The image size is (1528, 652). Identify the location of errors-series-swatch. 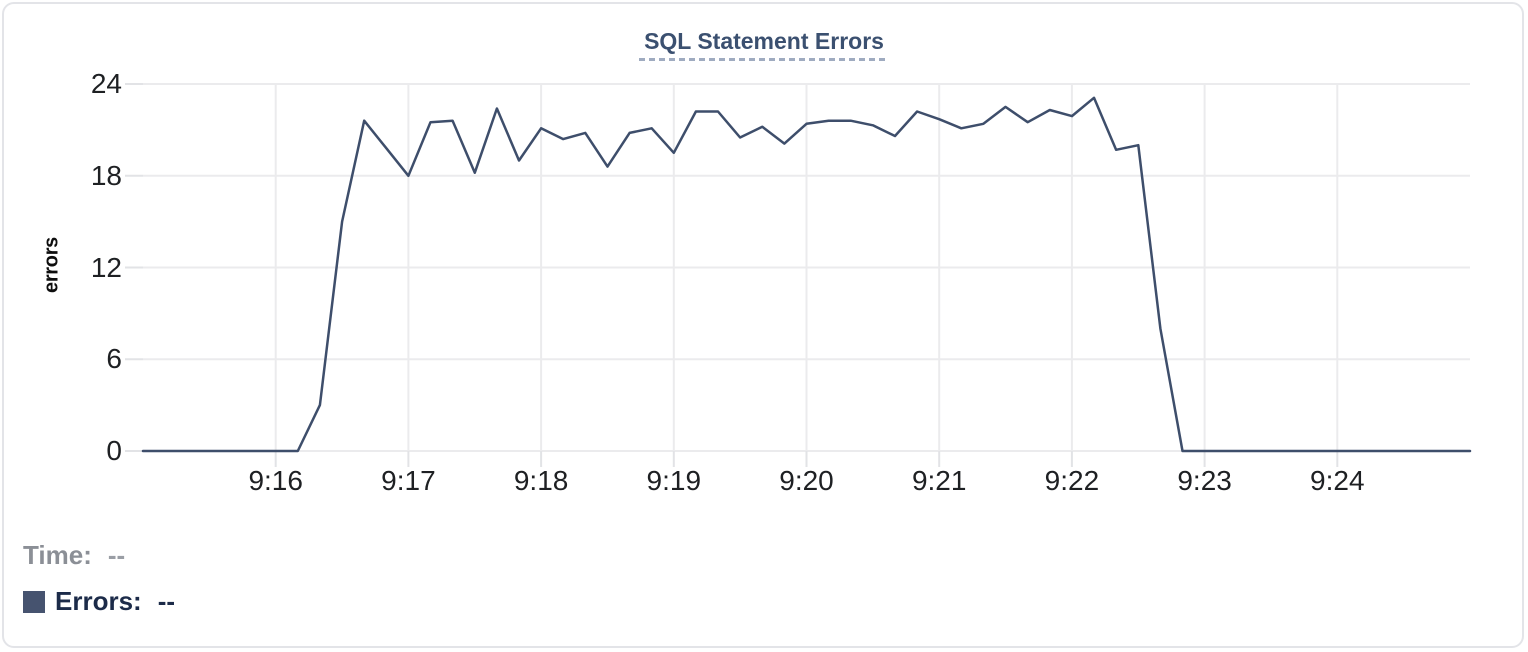
(34, 601).